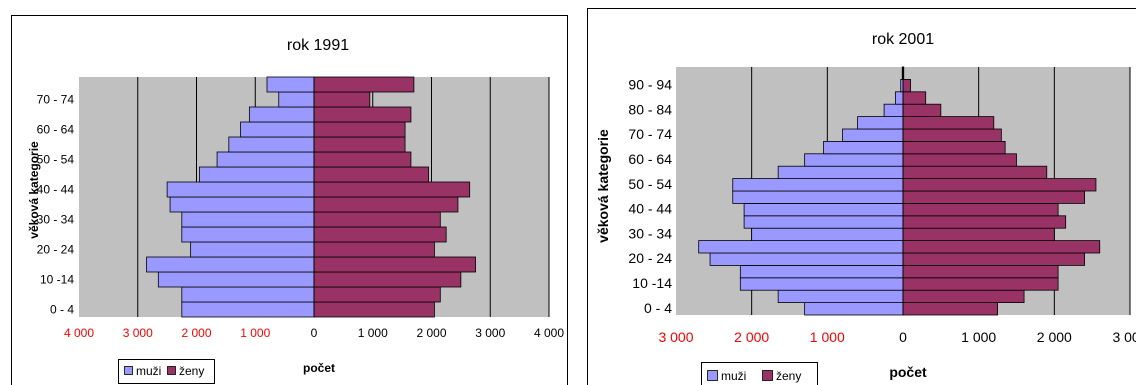 The height and width of the screenshot is (385, 1136). I want to click on y-tick-label: 0 - 4, so click(62, 310).